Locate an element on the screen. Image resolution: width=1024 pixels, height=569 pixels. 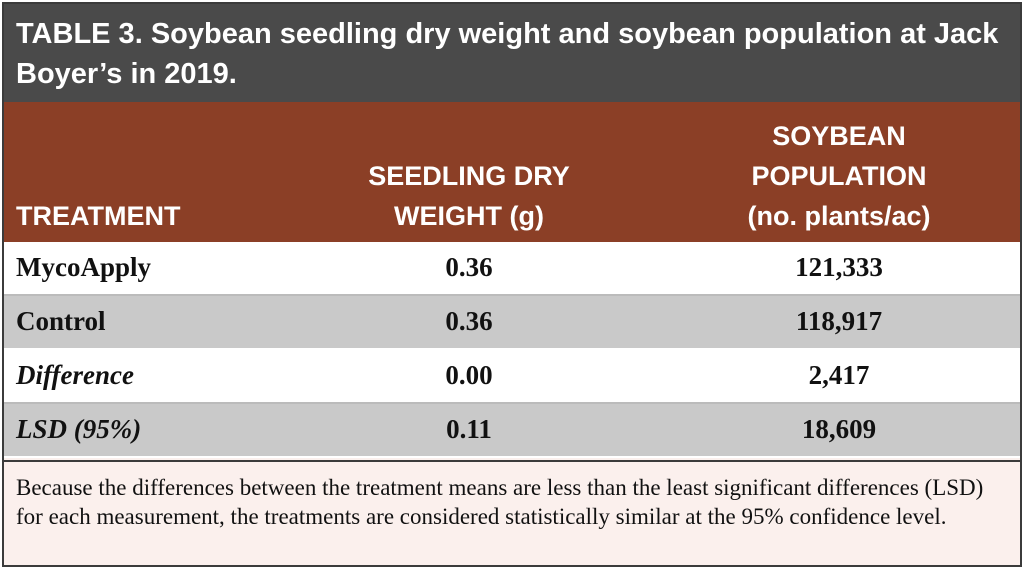
table-row-difference: Difference 0.00 2,417 is located at coordinates (512, 377).